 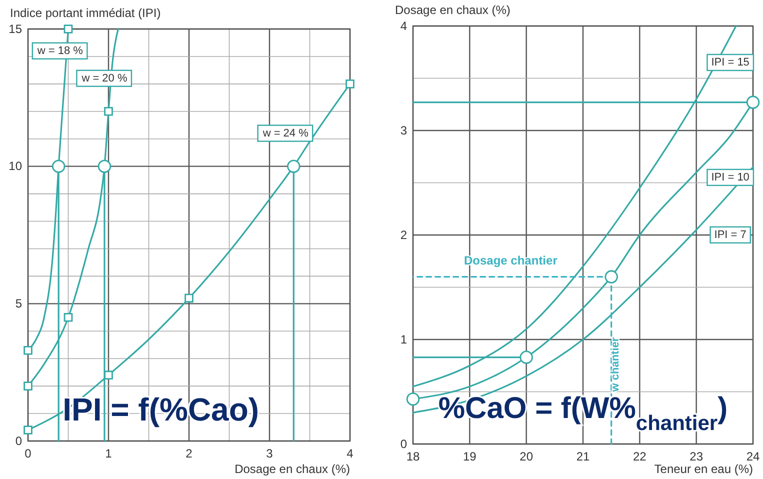 What do you see at coordinates (15, 29) in the screenshot?
I see `y-tick-label: 15` at bounding box center [15, 29].